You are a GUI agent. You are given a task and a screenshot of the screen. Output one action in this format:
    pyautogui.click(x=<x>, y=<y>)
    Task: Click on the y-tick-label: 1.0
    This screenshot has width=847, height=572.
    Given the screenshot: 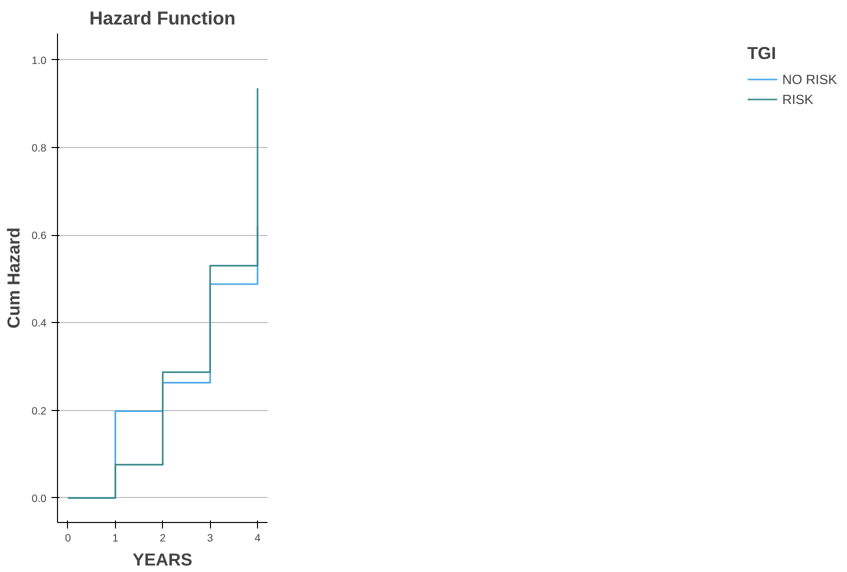 What is the action you would take?
    pyautogui.click(x=39, y=60)
    